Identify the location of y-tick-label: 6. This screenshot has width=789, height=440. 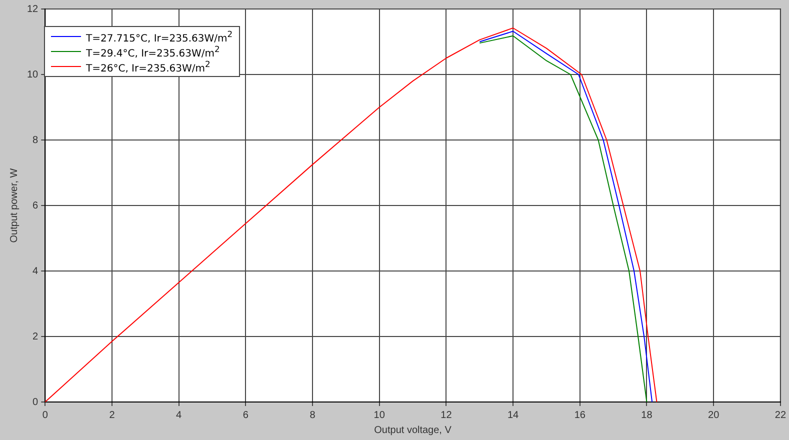
(35, 206).